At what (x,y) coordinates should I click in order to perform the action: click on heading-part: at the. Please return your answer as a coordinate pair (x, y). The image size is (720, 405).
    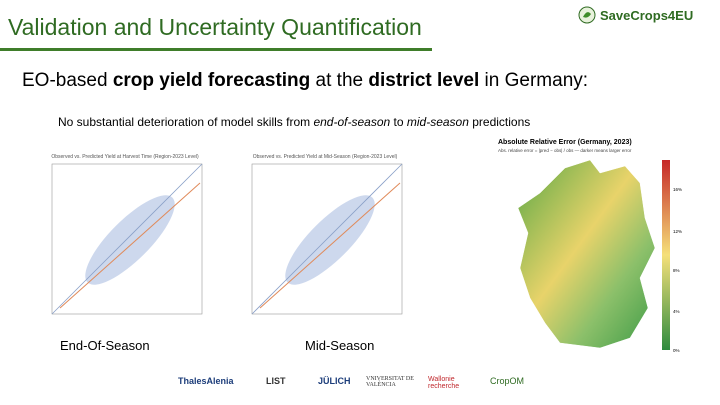
    Looking at the image, I should click on (339, 80).